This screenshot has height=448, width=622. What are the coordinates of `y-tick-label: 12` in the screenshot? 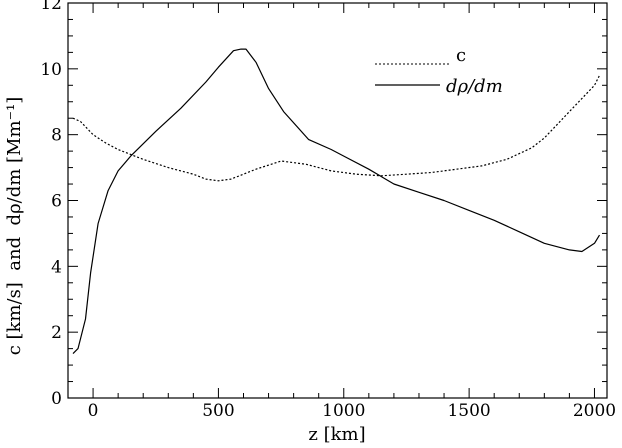 It's located at (51, 7).